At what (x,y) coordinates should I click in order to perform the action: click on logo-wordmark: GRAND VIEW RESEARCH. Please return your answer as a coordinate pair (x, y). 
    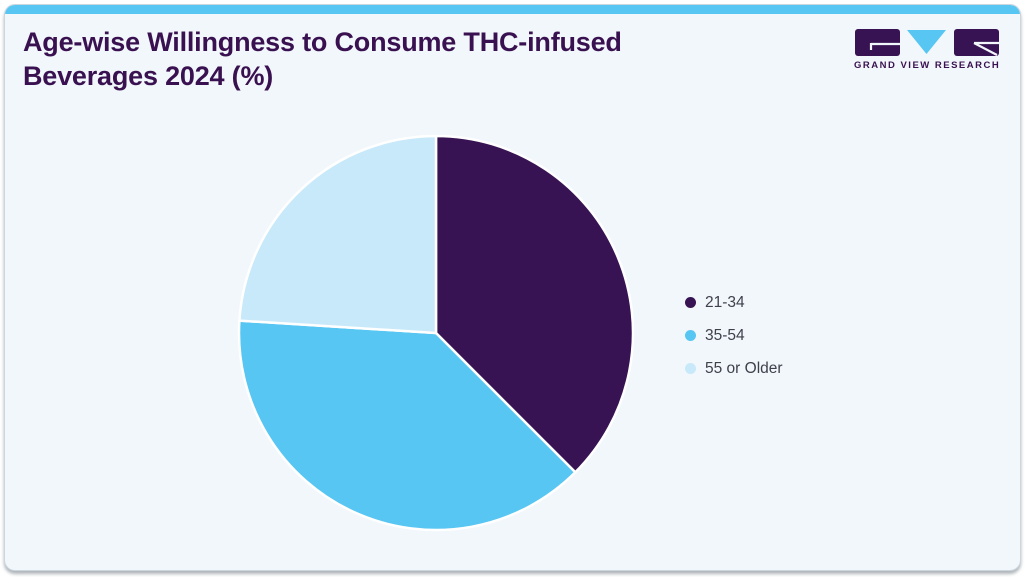
    Looking at the image, I should click on (927, 65).